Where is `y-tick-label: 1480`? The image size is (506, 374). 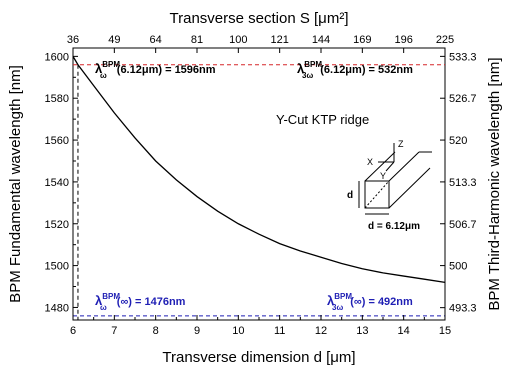
y-tick-label: 1480 is located at coordinates (57, 308).